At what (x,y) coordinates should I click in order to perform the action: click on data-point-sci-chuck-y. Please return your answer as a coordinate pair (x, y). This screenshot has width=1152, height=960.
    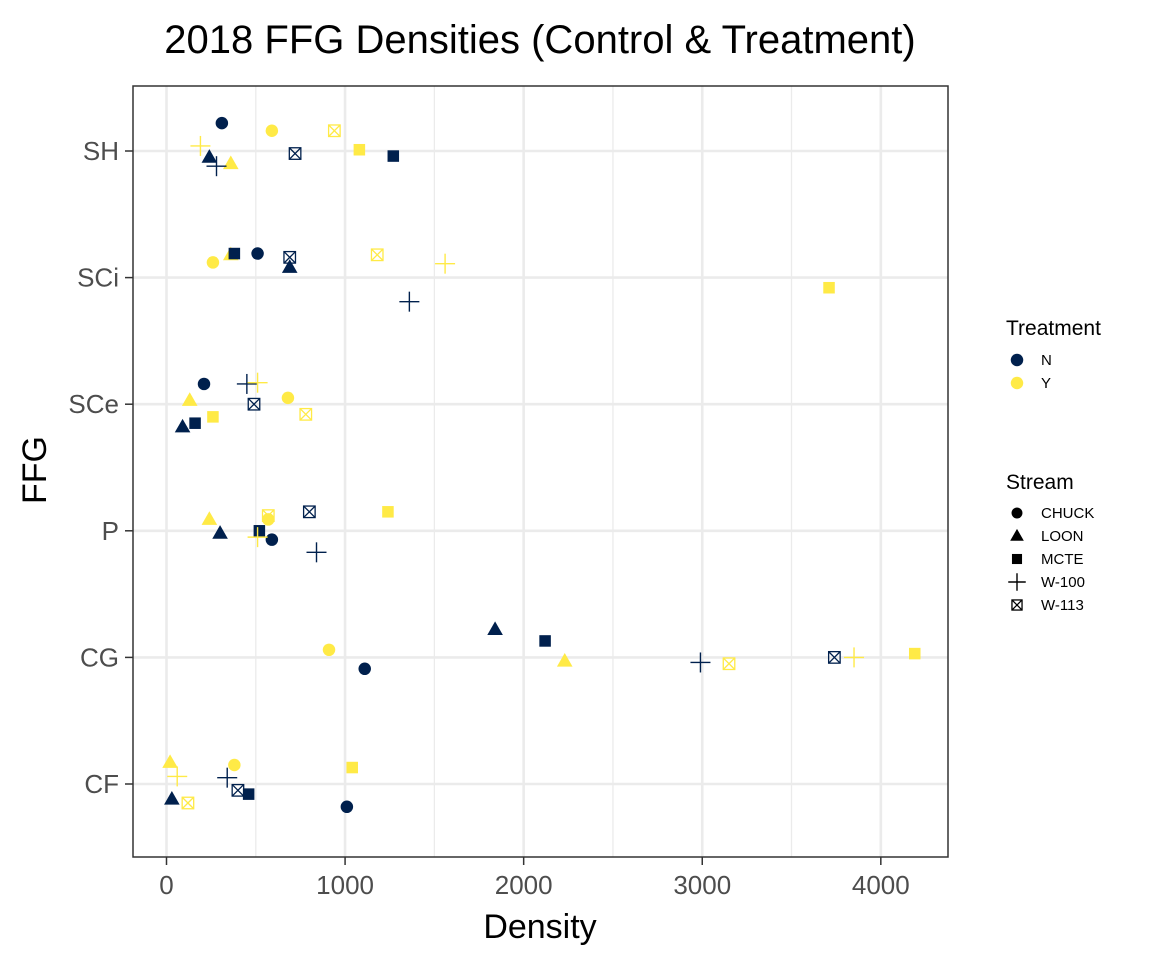
    Looking at the image, I should click on (213, 262).